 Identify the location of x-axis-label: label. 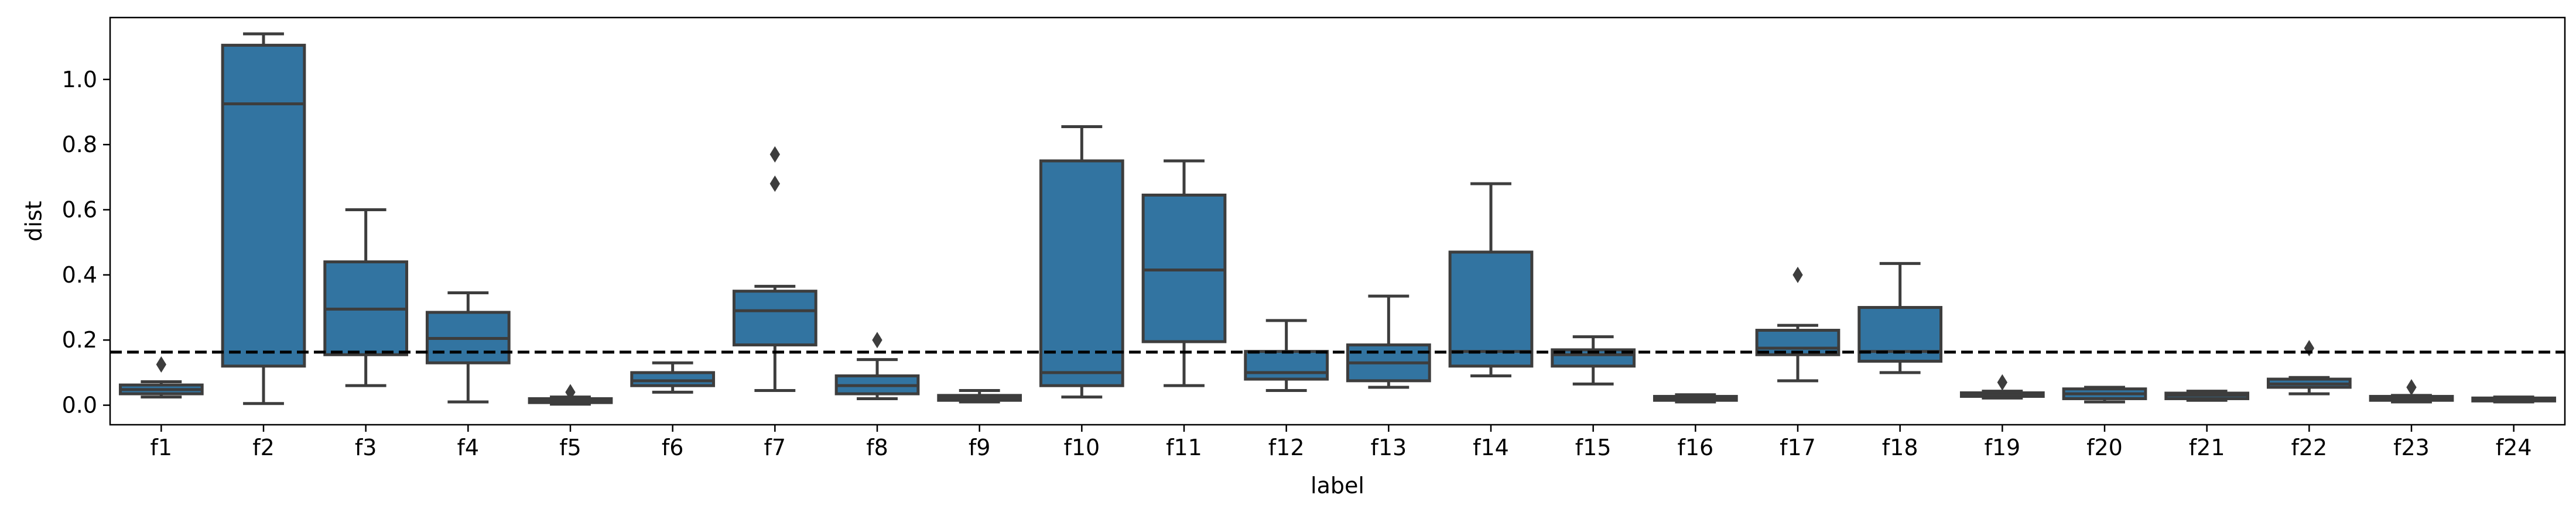
(1338, 485).